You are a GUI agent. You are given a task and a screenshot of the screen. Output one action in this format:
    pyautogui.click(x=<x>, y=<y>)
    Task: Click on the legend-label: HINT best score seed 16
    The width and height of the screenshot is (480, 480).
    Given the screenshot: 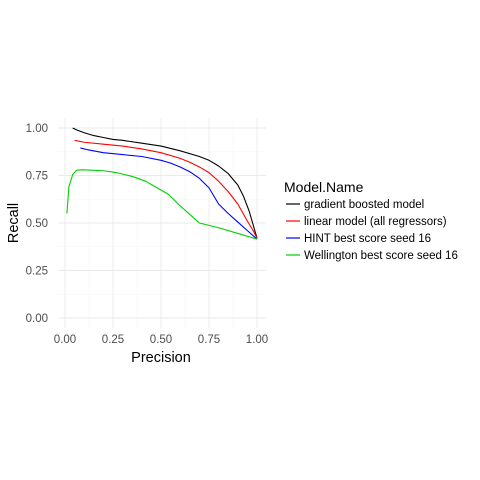 What is the action you would take?
    pyautogui.click(x=367, y=239)
    